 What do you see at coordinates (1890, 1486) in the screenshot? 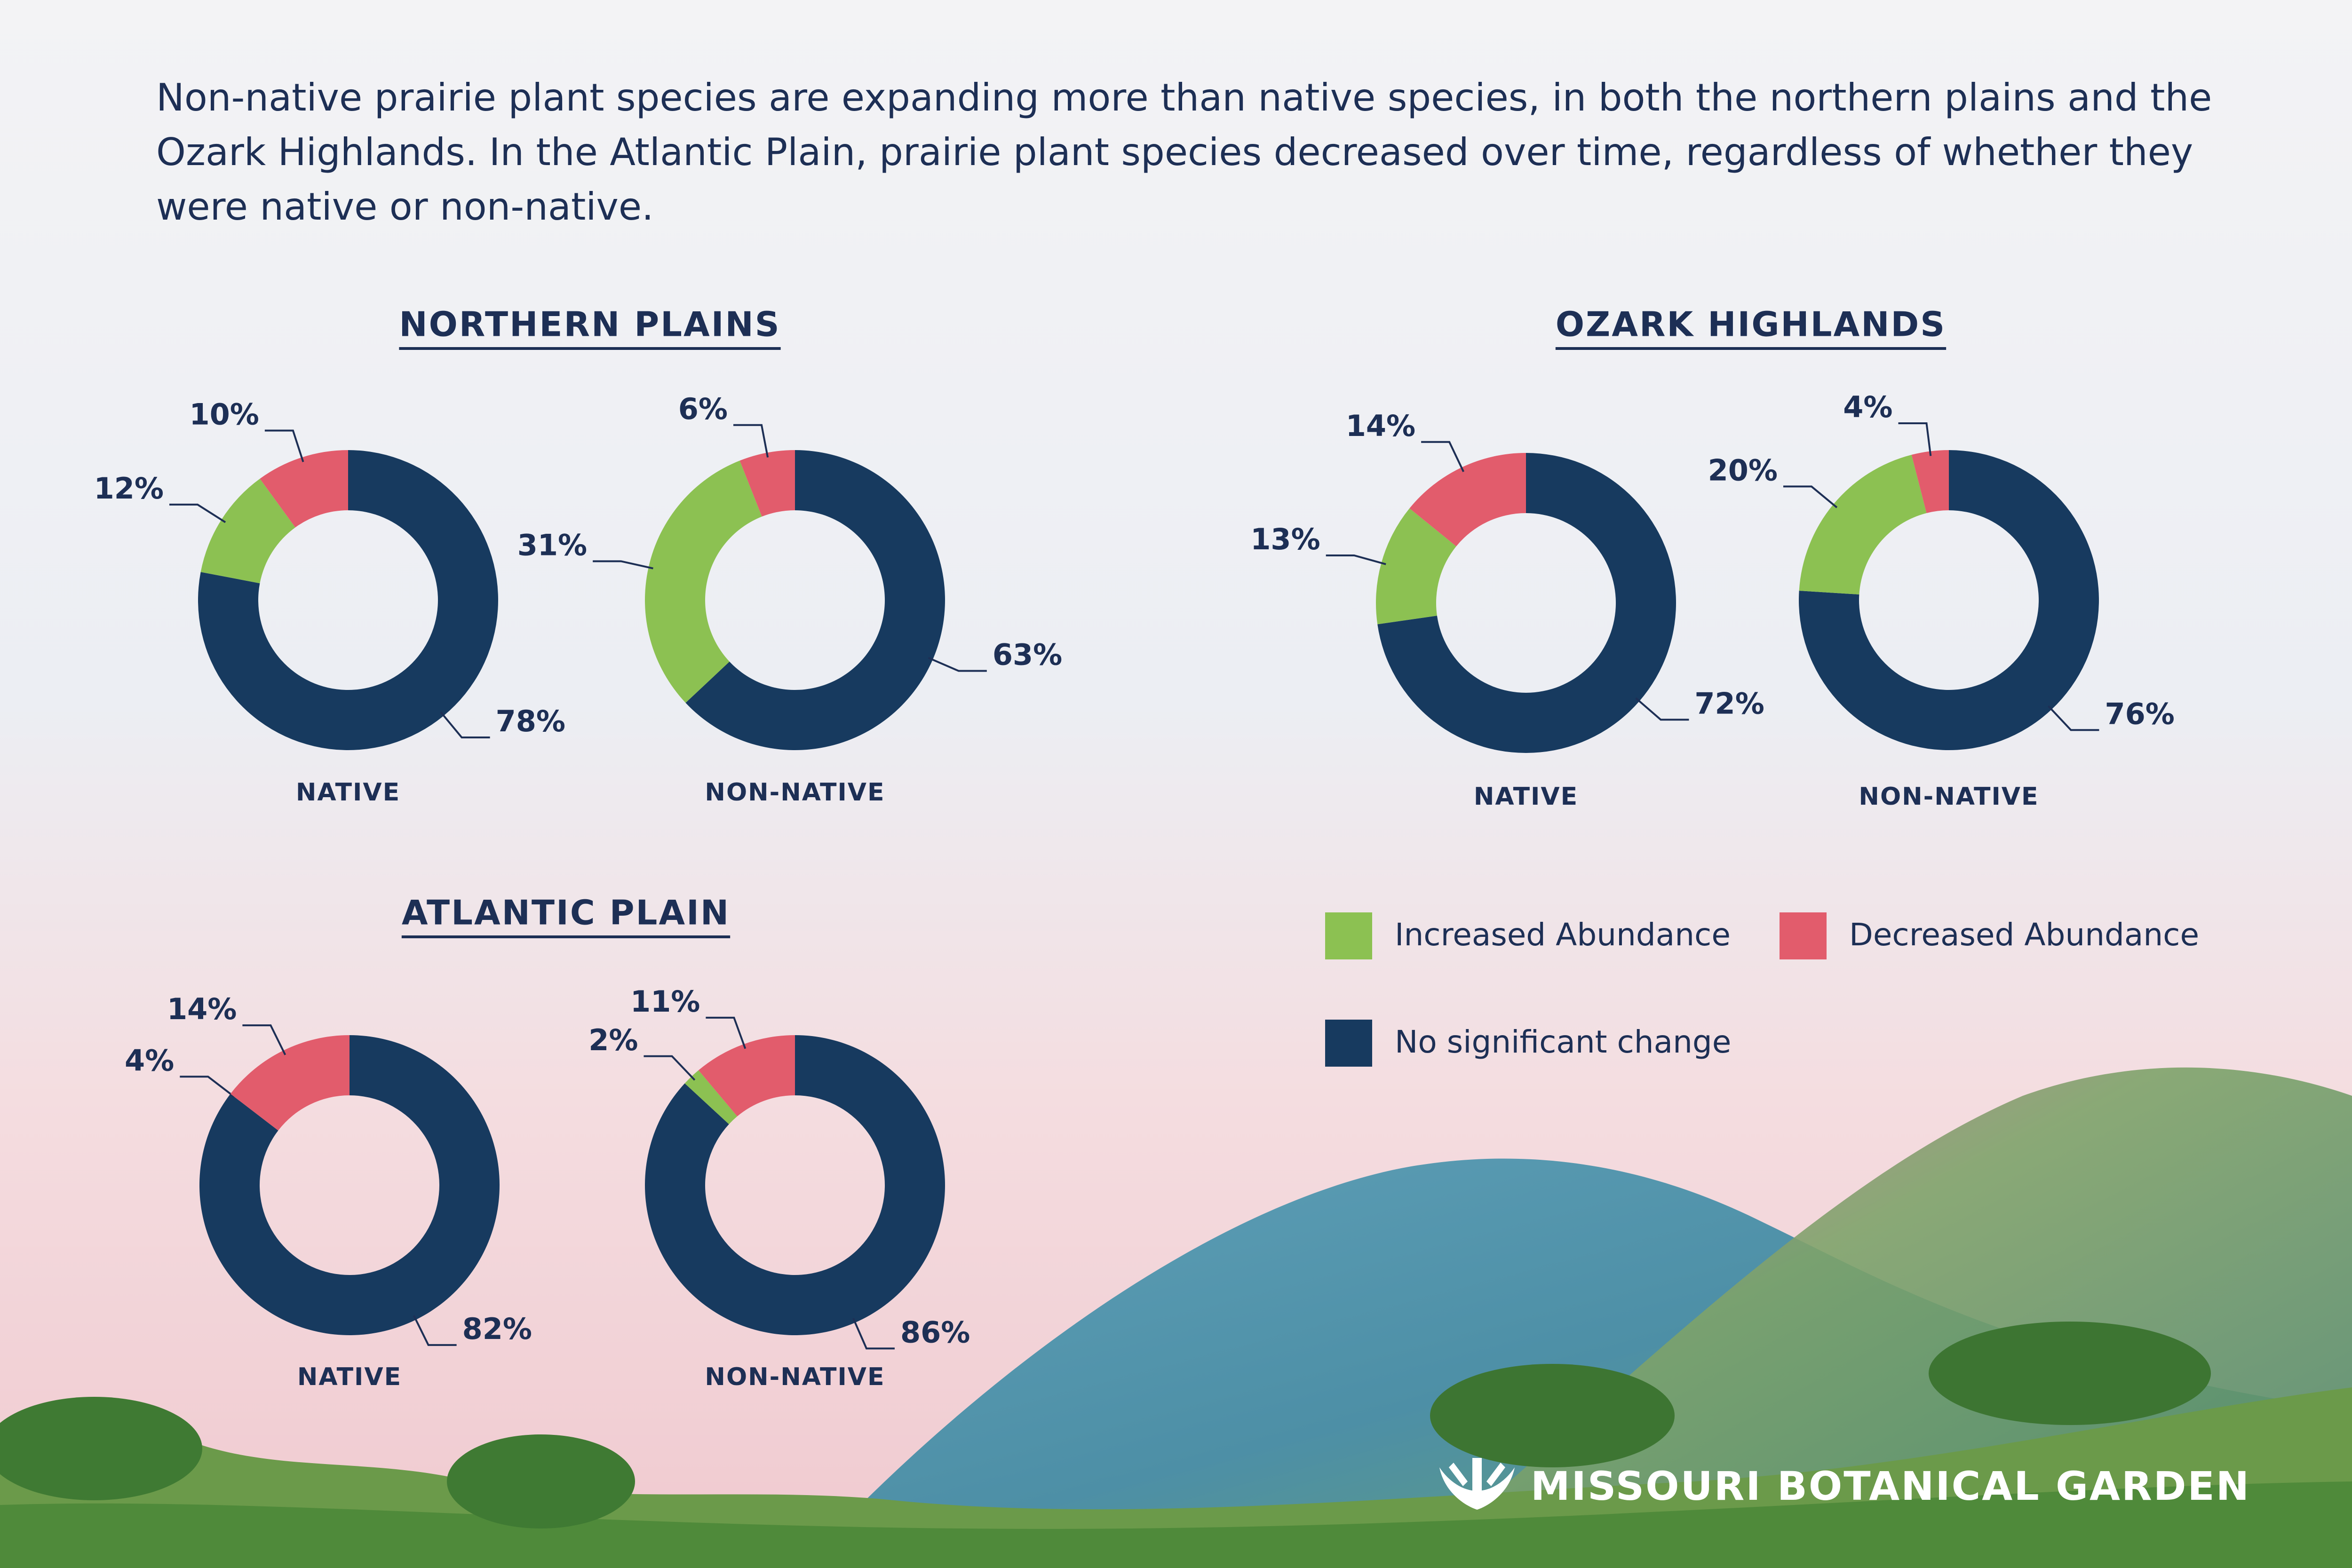
I see `footer: MISSOURI BOTANICAL GARDEN` at bounding box center [1890, 1486].